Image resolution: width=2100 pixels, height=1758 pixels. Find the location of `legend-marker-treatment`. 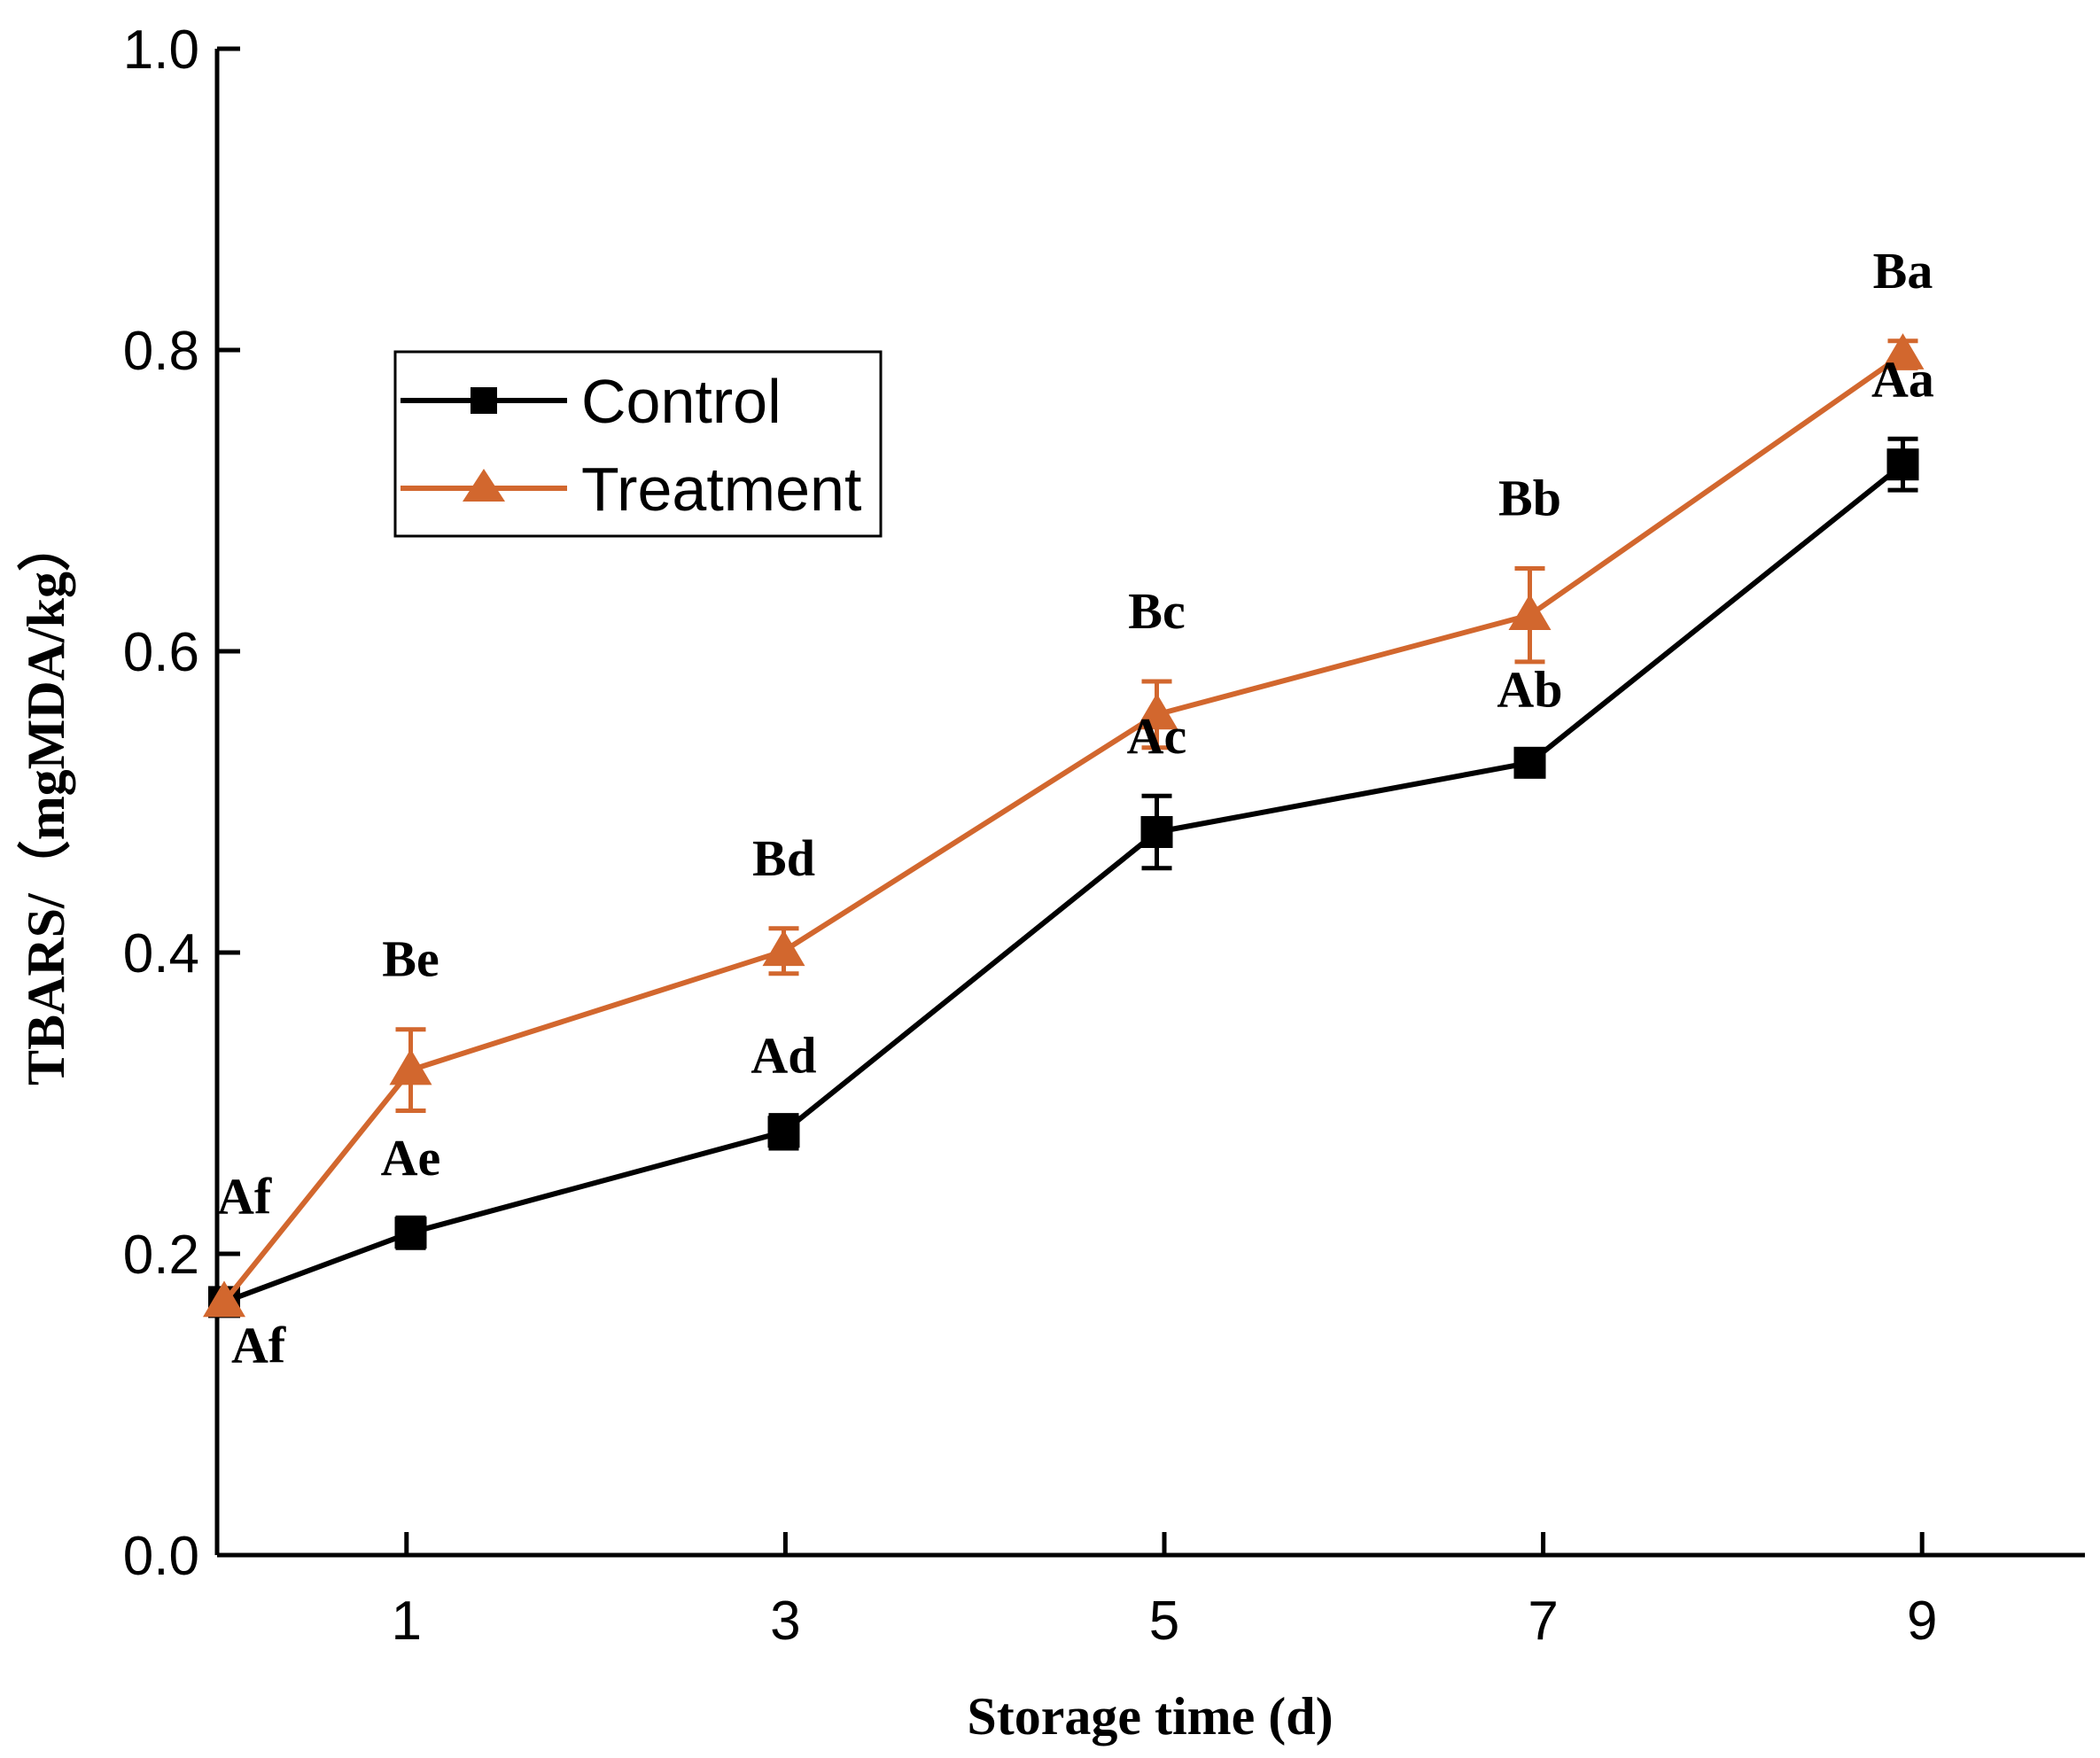

legend-marker-treatment is located at coordinates (484, 485).